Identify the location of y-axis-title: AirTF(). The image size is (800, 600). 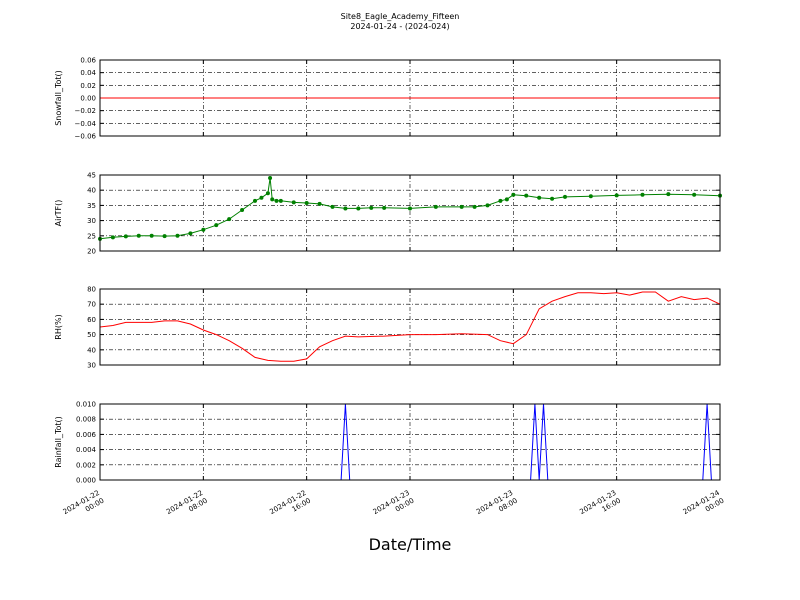
(58, 213).